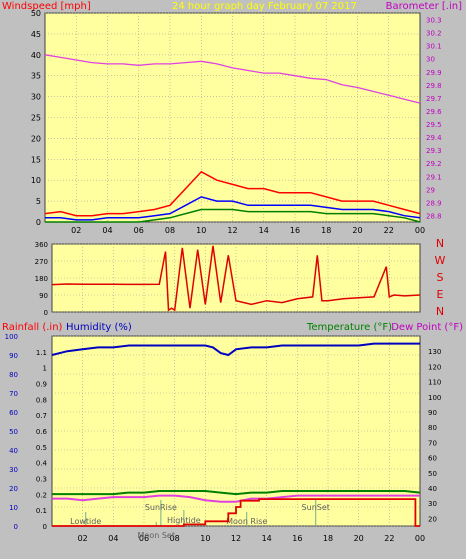 This screenshot has width=466, height=559. I want to click on wind-x-tick-label: 20, so click(357, 230).